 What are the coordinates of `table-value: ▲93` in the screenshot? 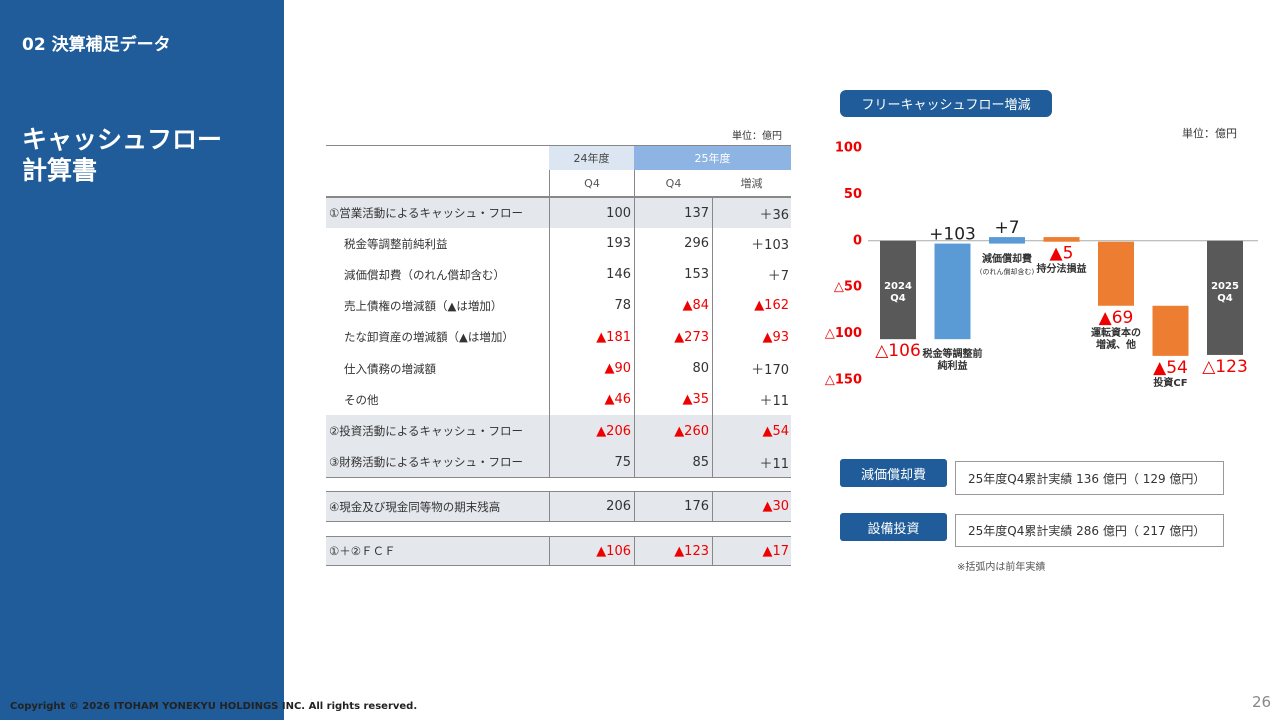 It's located at (751, 337).